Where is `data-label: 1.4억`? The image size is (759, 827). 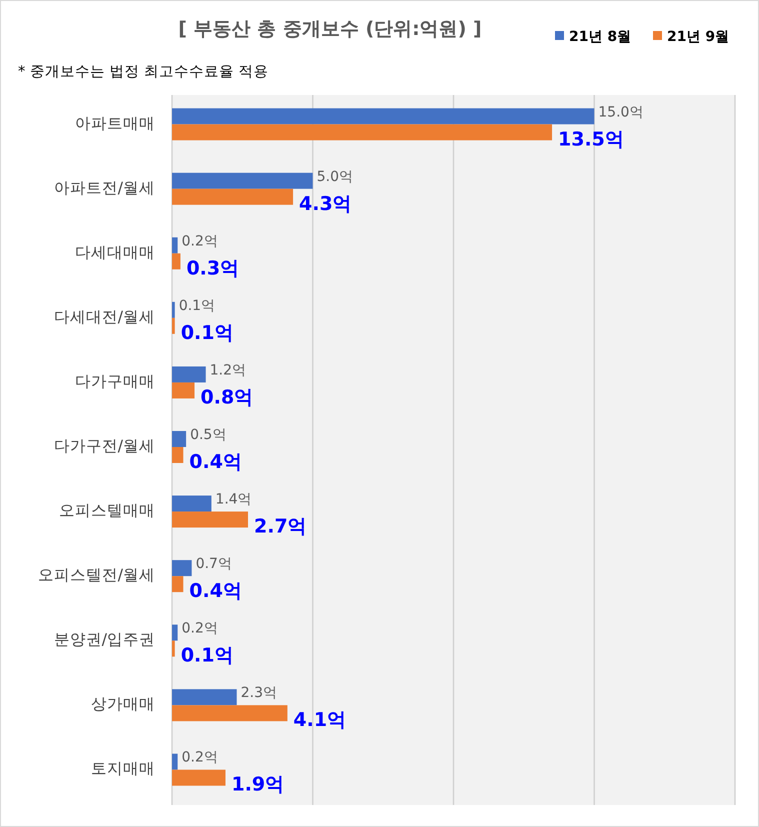
data-label: 1.4억 is located at coordinates (233, 500).